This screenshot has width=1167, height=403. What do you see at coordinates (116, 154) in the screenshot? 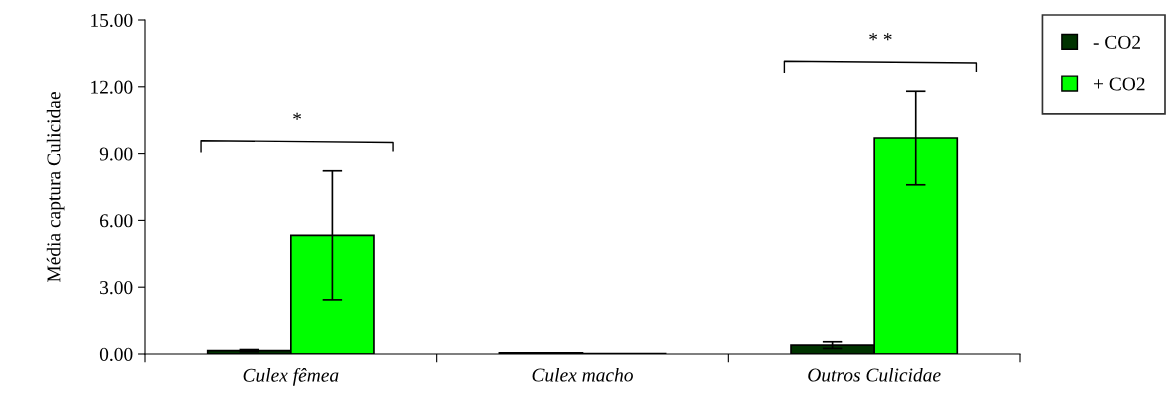
I see `y-tick-label: 9.00` at bounding box center [116, 154].